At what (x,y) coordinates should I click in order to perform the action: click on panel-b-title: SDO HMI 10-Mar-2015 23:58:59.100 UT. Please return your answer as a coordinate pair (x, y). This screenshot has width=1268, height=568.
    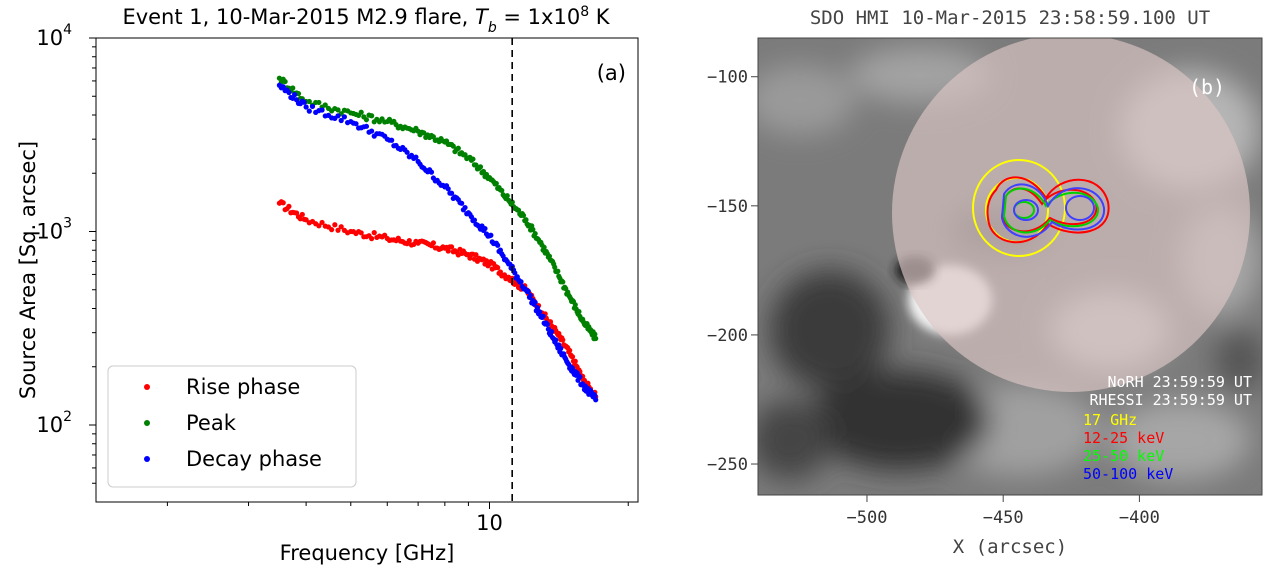
    Looking at the image, I should click on (1010, 18).